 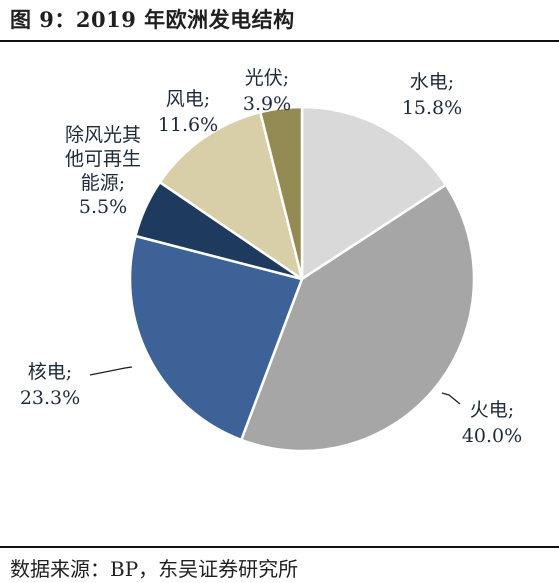 What do you see at coordinates (103, 171) in the screenshot?
I see `slice-label-other-renewables: 除风光其他可再生能源; 5.5%` at bounding box center [103, 171].